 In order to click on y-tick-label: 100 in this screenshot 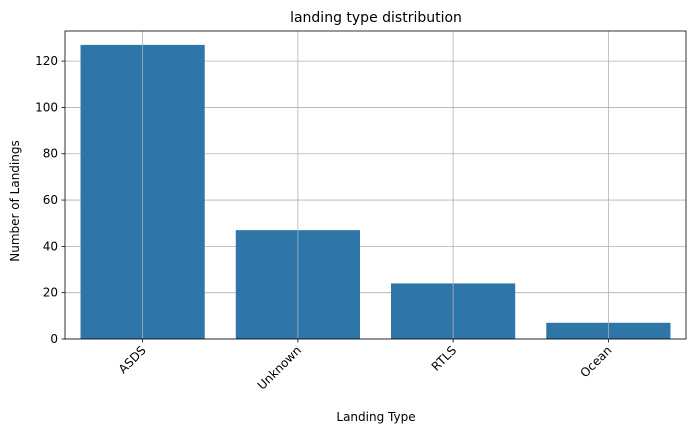, I will do `click(46, 107)`.